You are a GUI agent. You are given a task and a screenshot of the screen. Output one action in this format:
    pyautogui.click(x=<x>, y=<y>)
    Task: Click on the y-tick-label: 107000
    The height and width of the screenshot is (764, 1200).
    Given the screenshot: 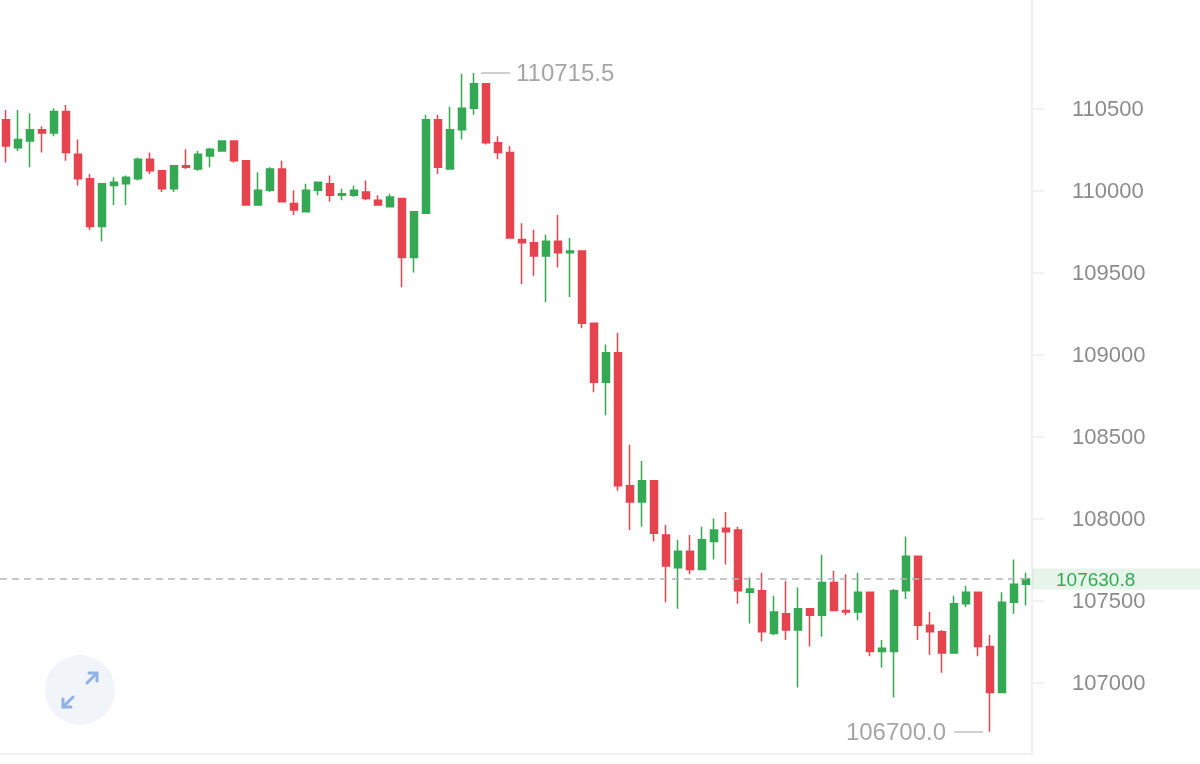 What is the action you would take?
    pyautogui.click(x=1109, y=683)
    